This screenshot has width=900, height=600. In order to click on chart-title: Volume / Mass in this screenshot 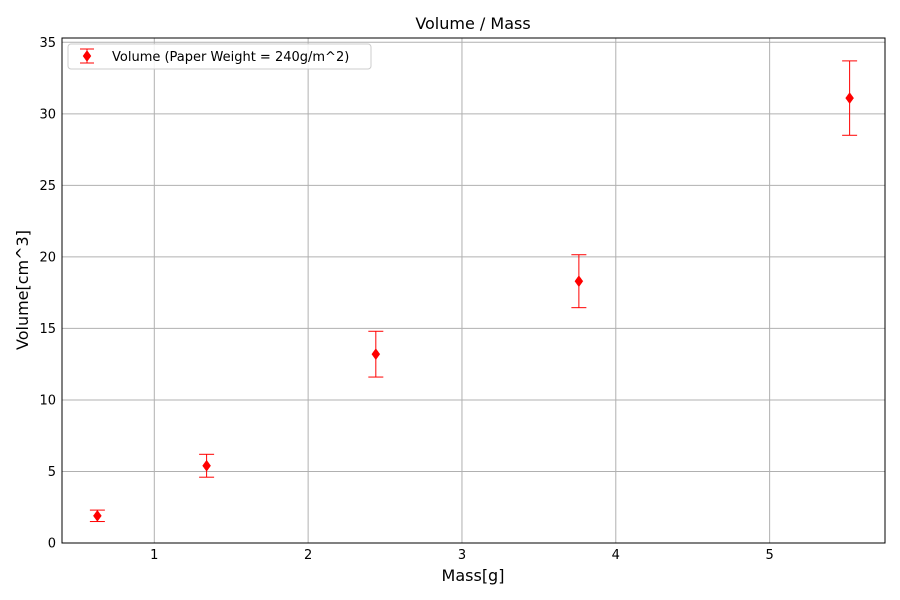, I will do `click(472, 23)`.